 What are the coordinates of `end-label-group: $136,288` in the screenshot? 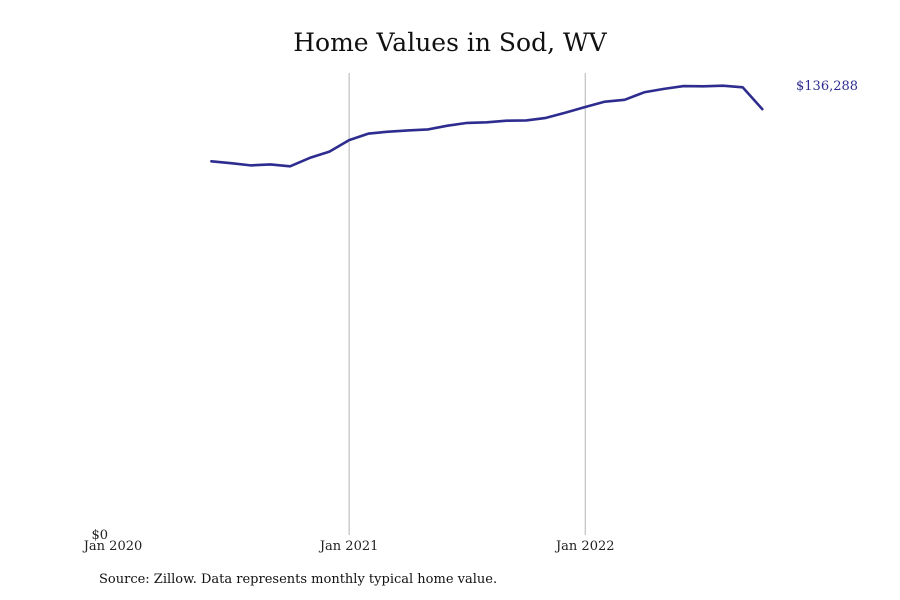 It's located at (827, 86).